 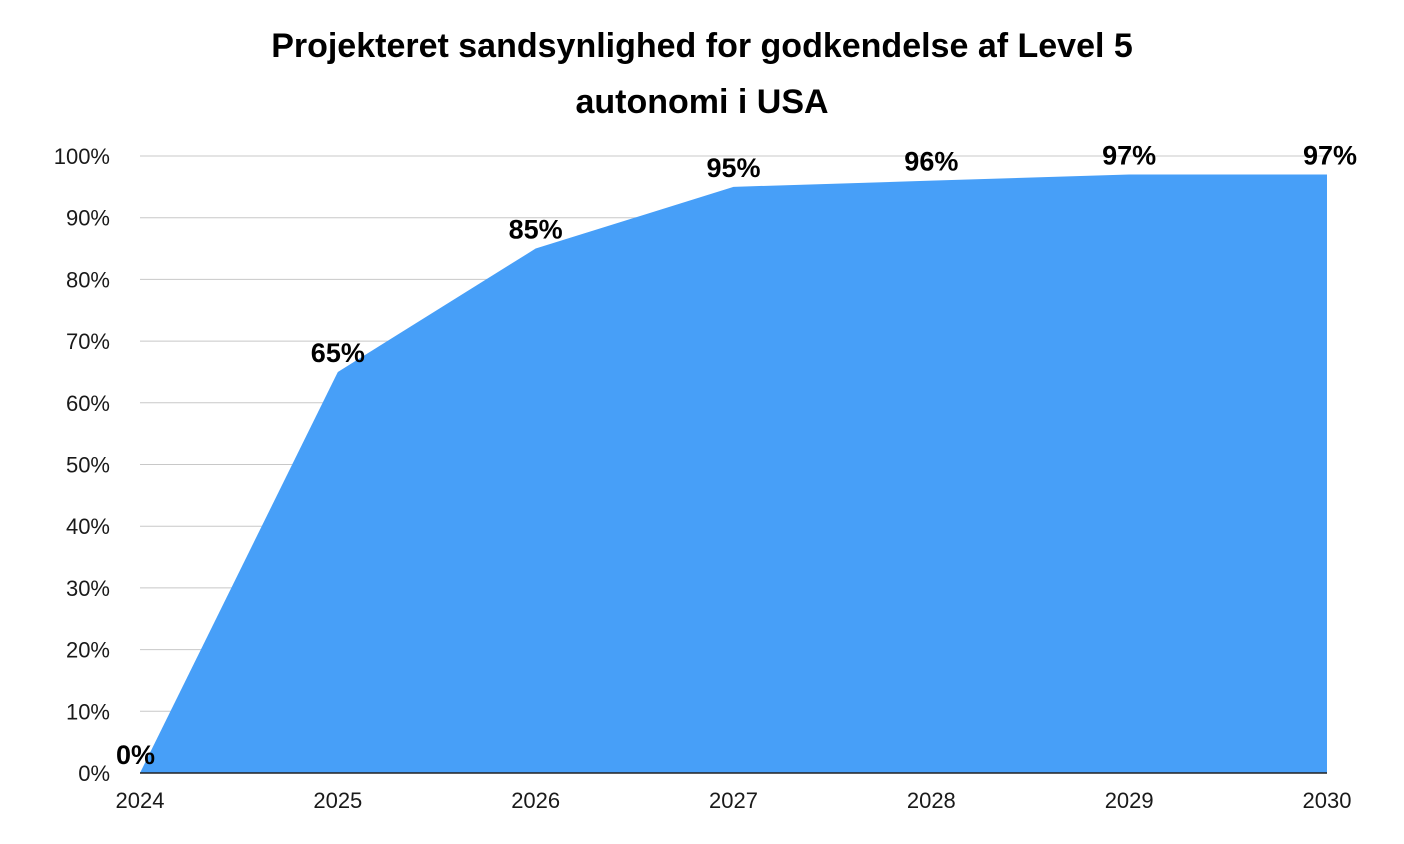 I want to click on y-tick-label: 80%, so click(x=88, y=279).